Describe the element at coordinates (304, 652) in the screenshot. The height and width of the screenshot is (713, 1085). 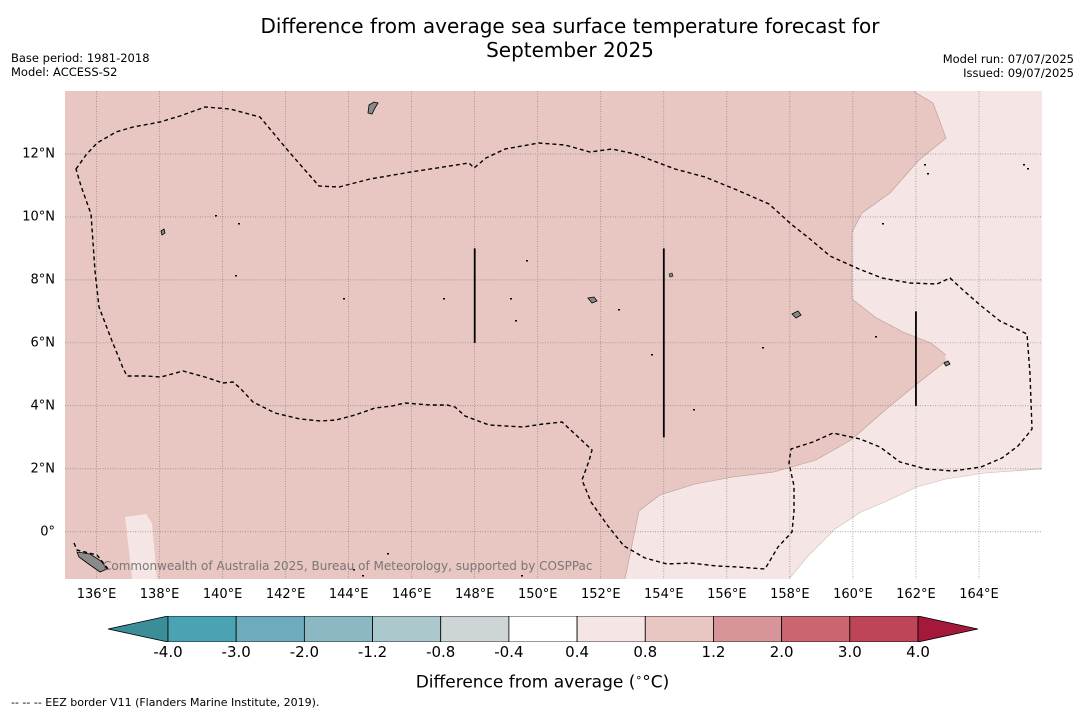
I see `colorbar-tick-label: -2.0` at that location.